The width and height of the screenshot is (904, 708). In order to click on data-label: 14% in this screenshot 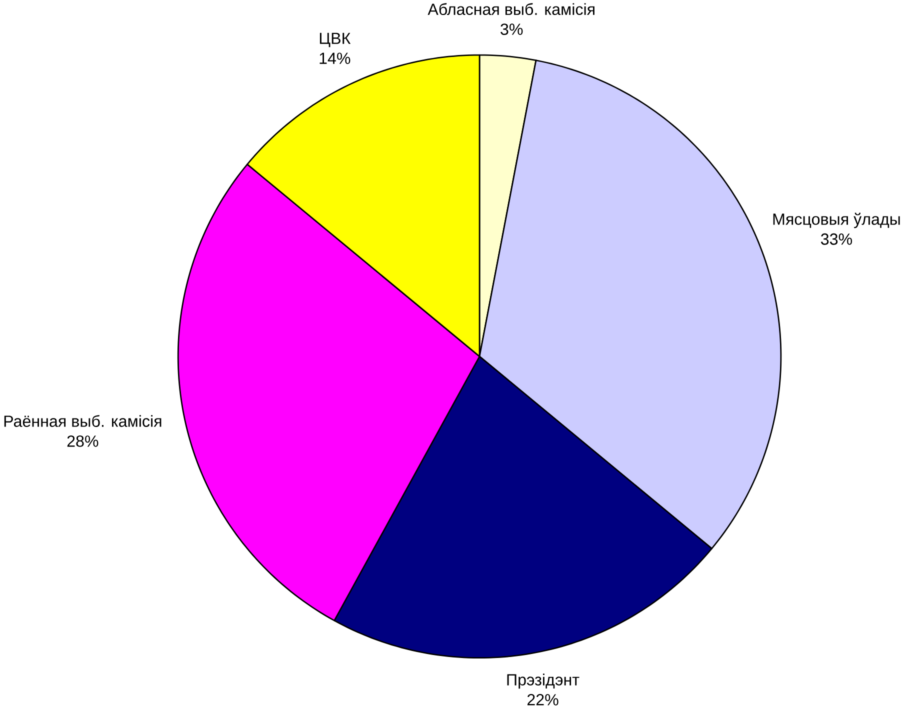, I will do `click(335, 58)`.